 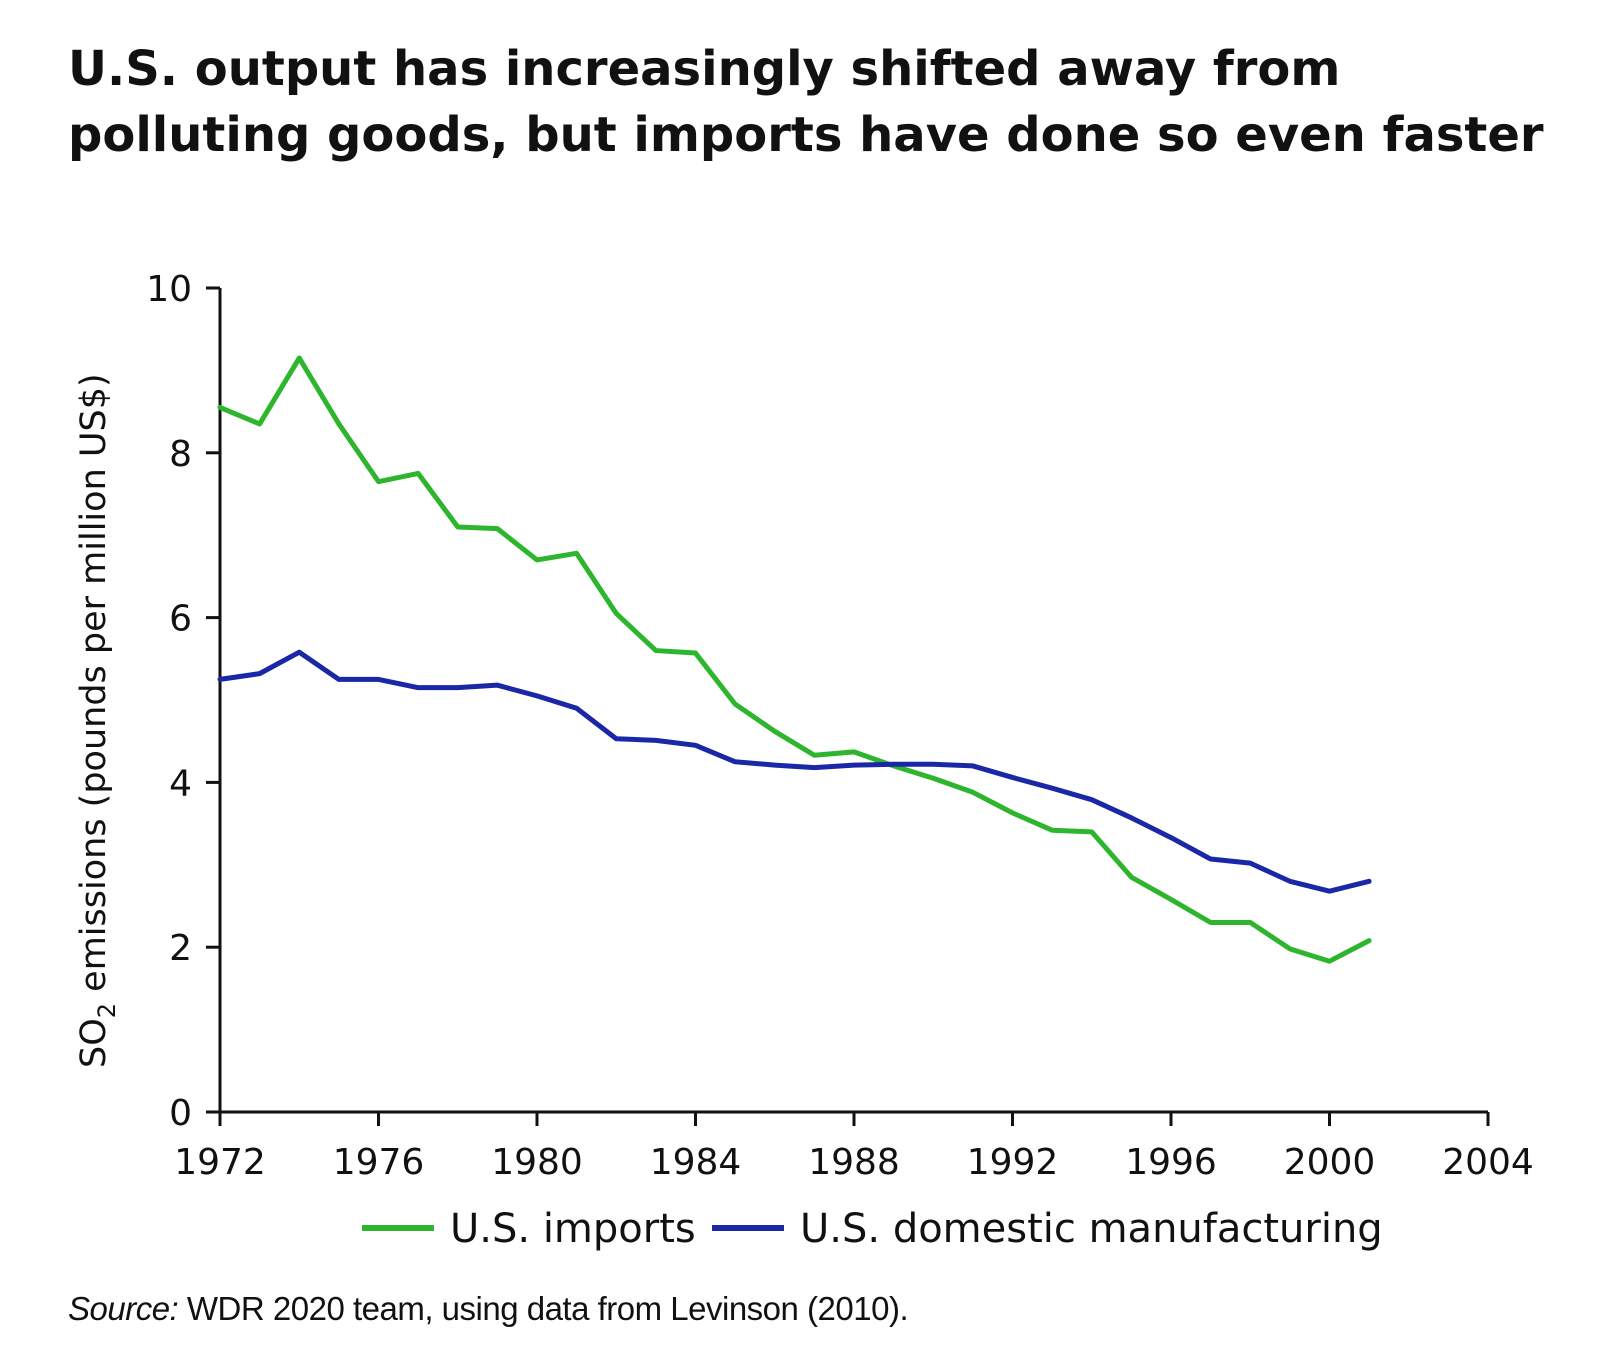 I want to click on x-tick-label: 1996, so click(x=1171, y=1162).